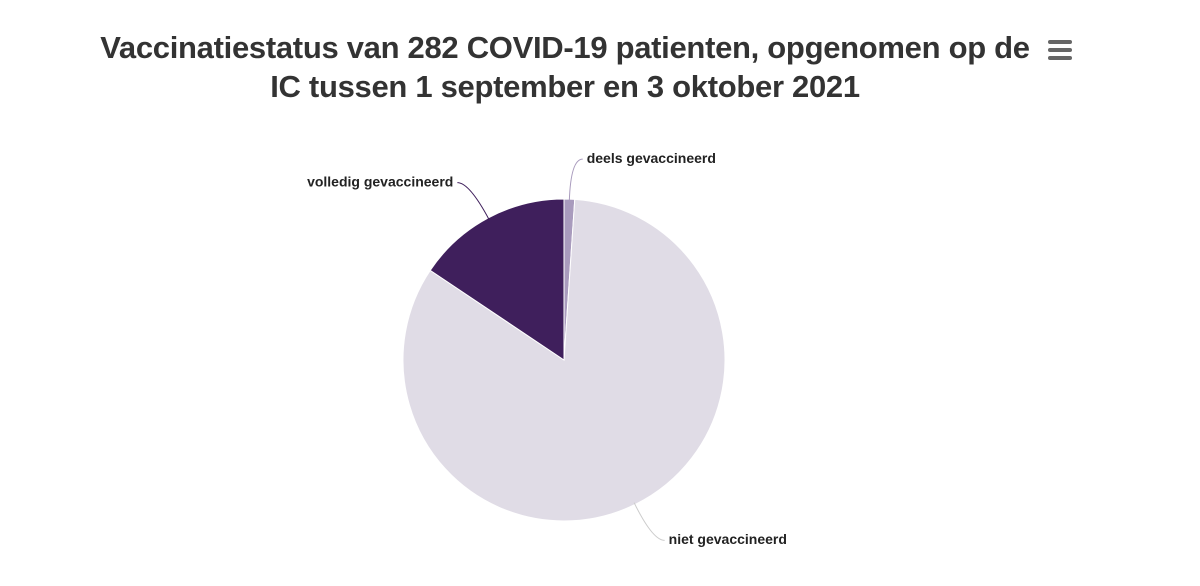 This screenshot has height=586, width=1200. Describe the element at coordinates (380, 181) in the screenshot. I see `data-label: volledig gevaccineerd` at that location.